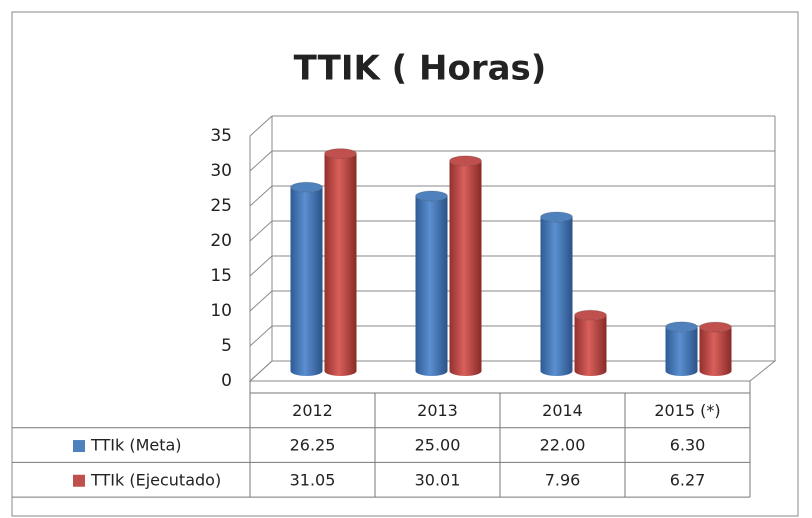  What do you see at coordinates (563, 479) in the screenshot?
I see `data-label: 7.96` at bounding box center [563, 479].